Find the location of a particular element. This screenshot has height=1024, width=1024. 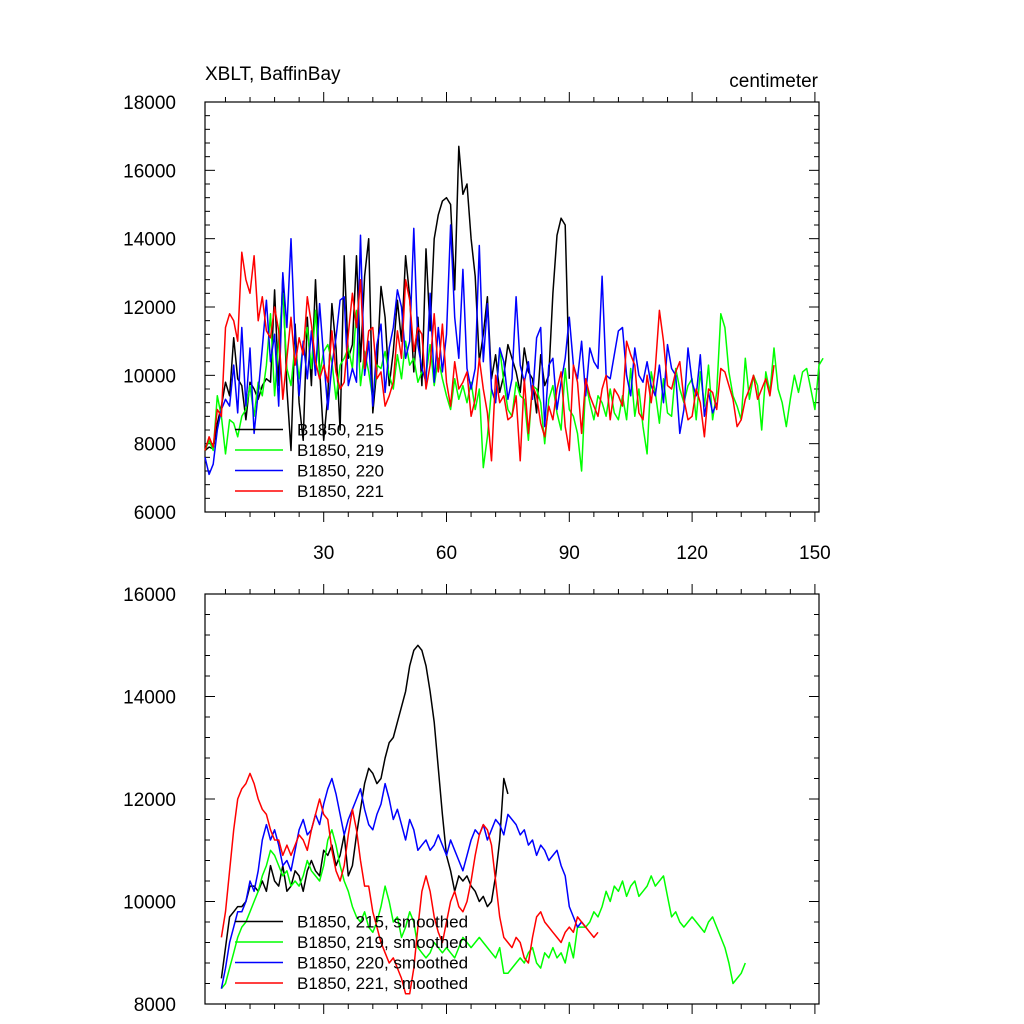

x-tick-label: 60 is located at coordinates (446, 553).